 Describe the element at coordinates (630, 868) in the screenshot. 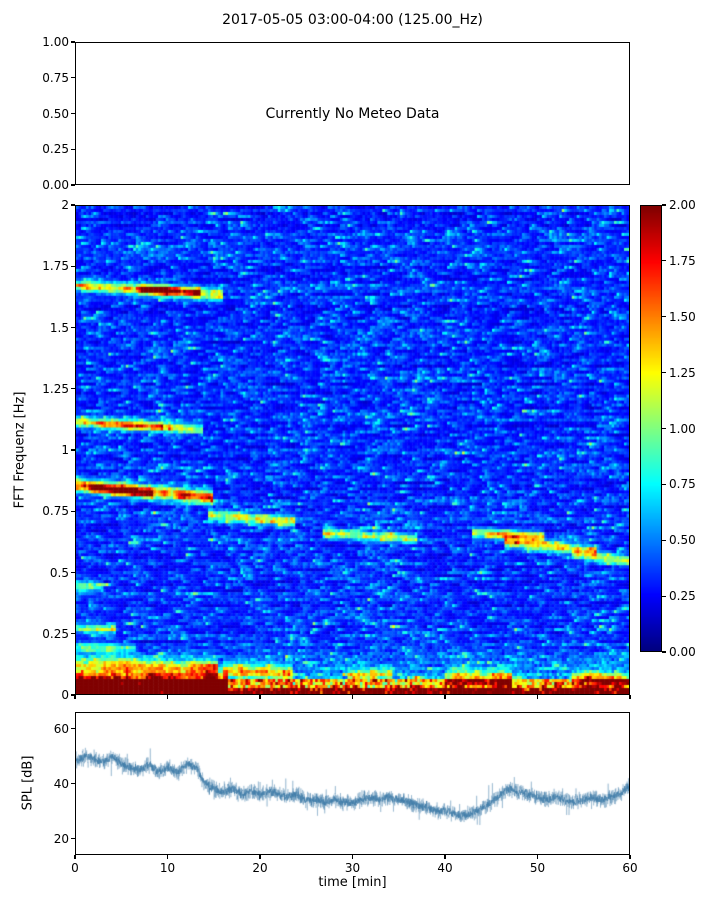

I see `spl-x-tick-label: 60` at that location.